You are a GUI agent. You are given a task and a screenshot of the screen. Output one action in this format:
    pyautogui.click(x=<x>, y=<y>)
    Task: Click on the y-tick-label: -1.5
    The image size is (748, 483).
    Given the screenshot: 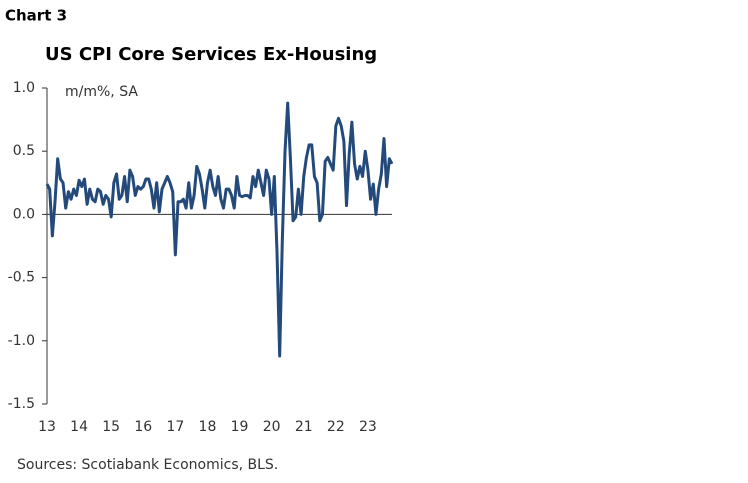 What is the action you would take?
    pyautogui.click(x=21, y=404)
    